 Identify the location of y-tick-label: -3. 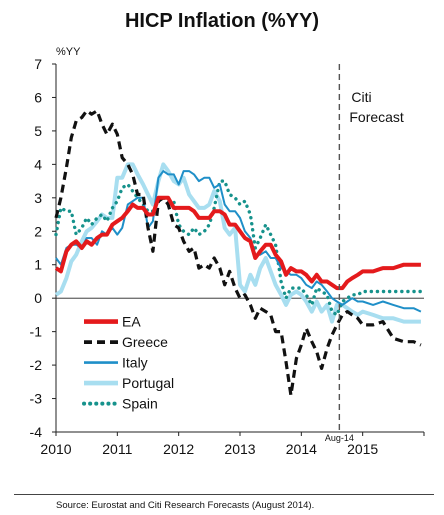
(36, 399).